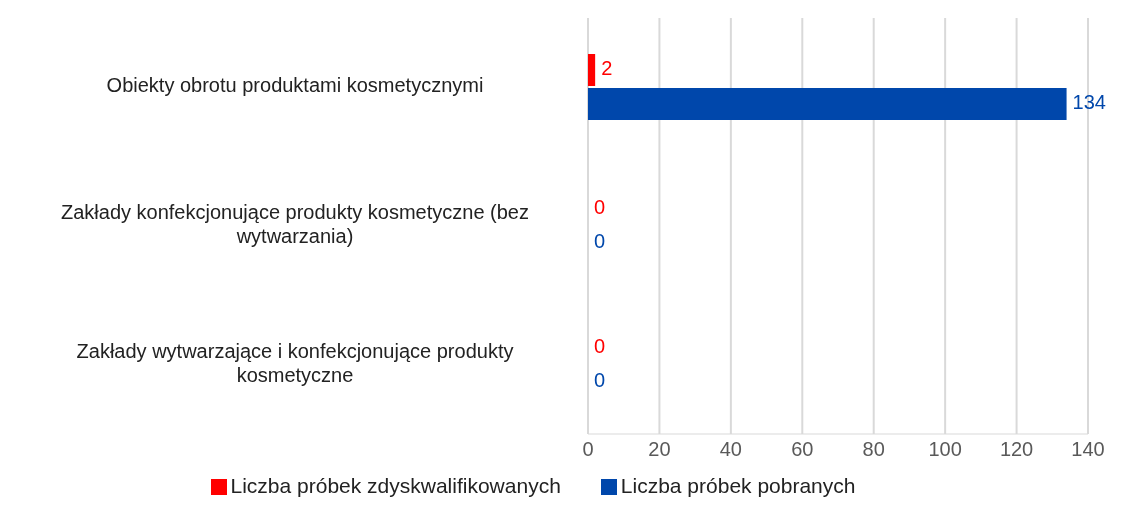  Describe the element at coordinates (295, 85) in the screenshot. I see `y-tick-label: Obiekty obrotu produktami kosmetycznymi` at that location.